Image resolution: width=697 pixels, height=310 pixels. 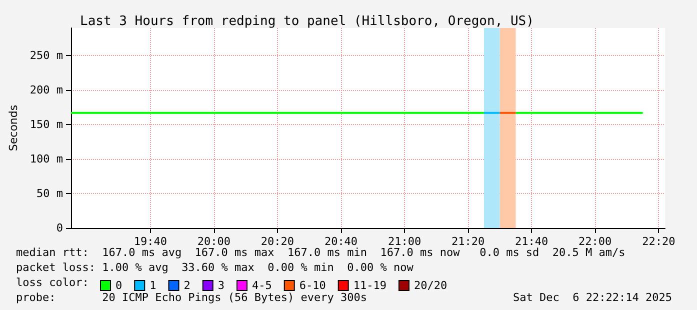 What do you see at coordinates (150, 241) in the screenshot?
I see `x-tick-label: 19:40` at bounding box center [150, 241].